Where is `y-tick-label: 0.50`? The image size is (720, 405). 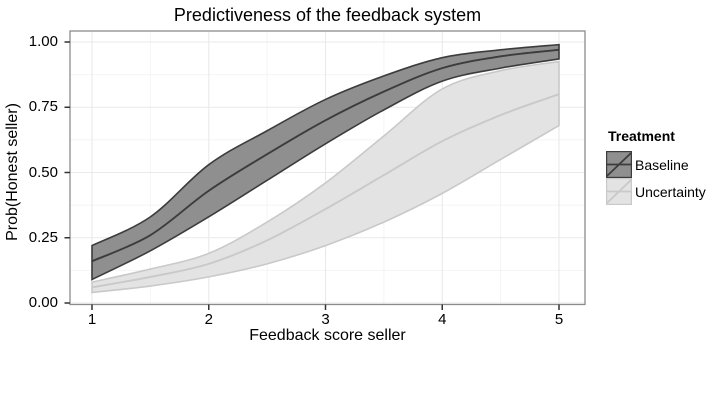
y-tick-label: 0.50 is located at coordinates (43, 172).